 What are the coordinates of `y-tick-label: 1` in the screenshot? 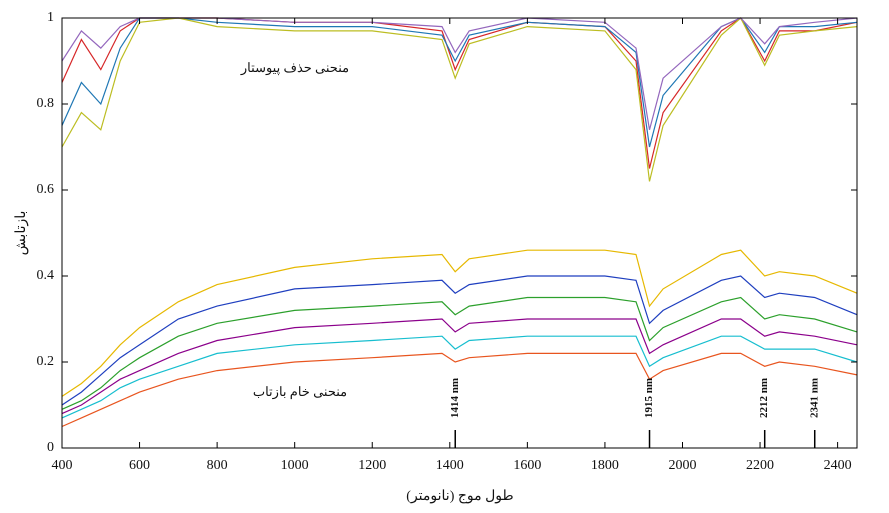 It's located at (50, 17).